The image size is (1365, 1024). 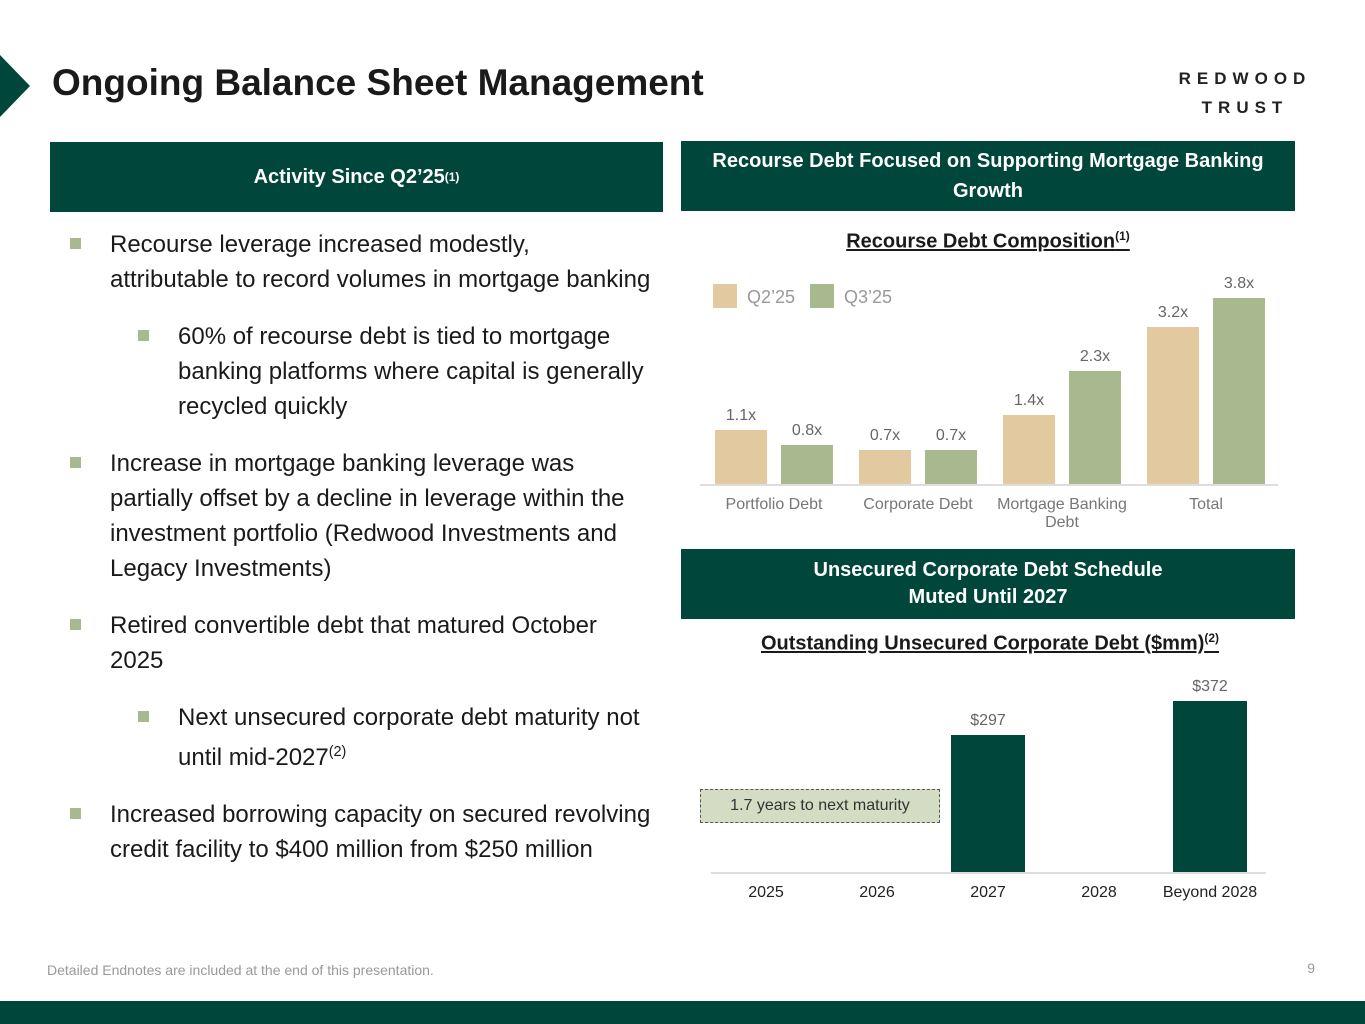 I want to click on data-label: 1.1x, so click(x=741, y=416).